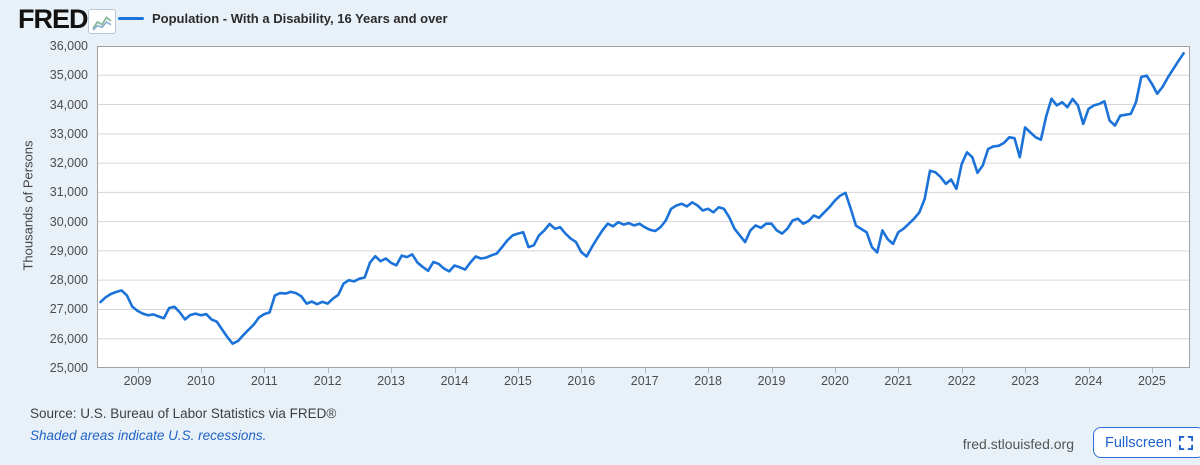 Image resolution: width=1200 pixels, height=465 pixels. What do you see at coordinates (68, 280) in the screenshot?
I see `y-tick-label: 28,000` at bounding box center [68, 280].